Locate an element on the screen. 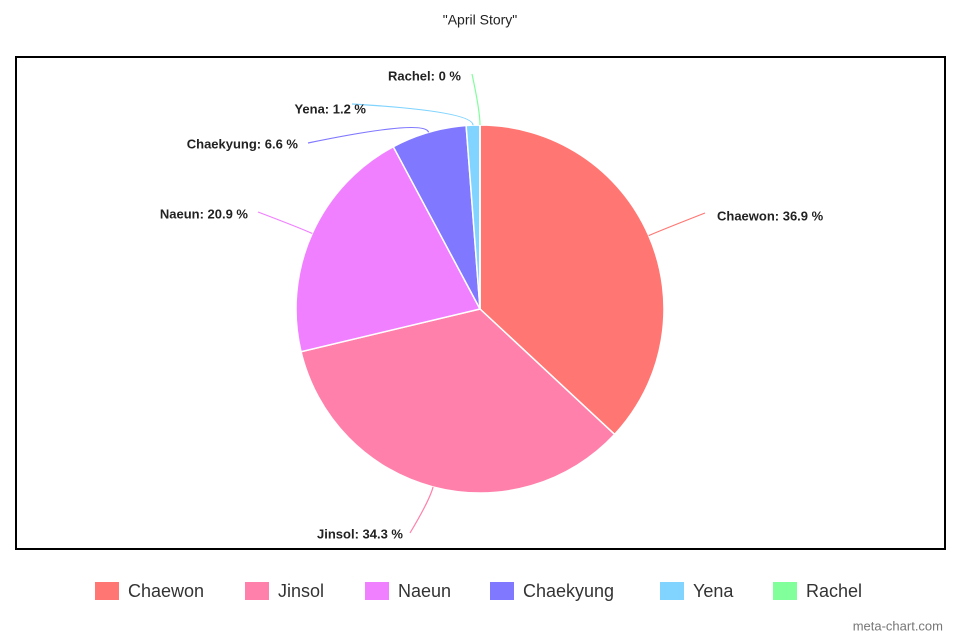  legend-label: Chaewon is located at coordinates (166, 591).